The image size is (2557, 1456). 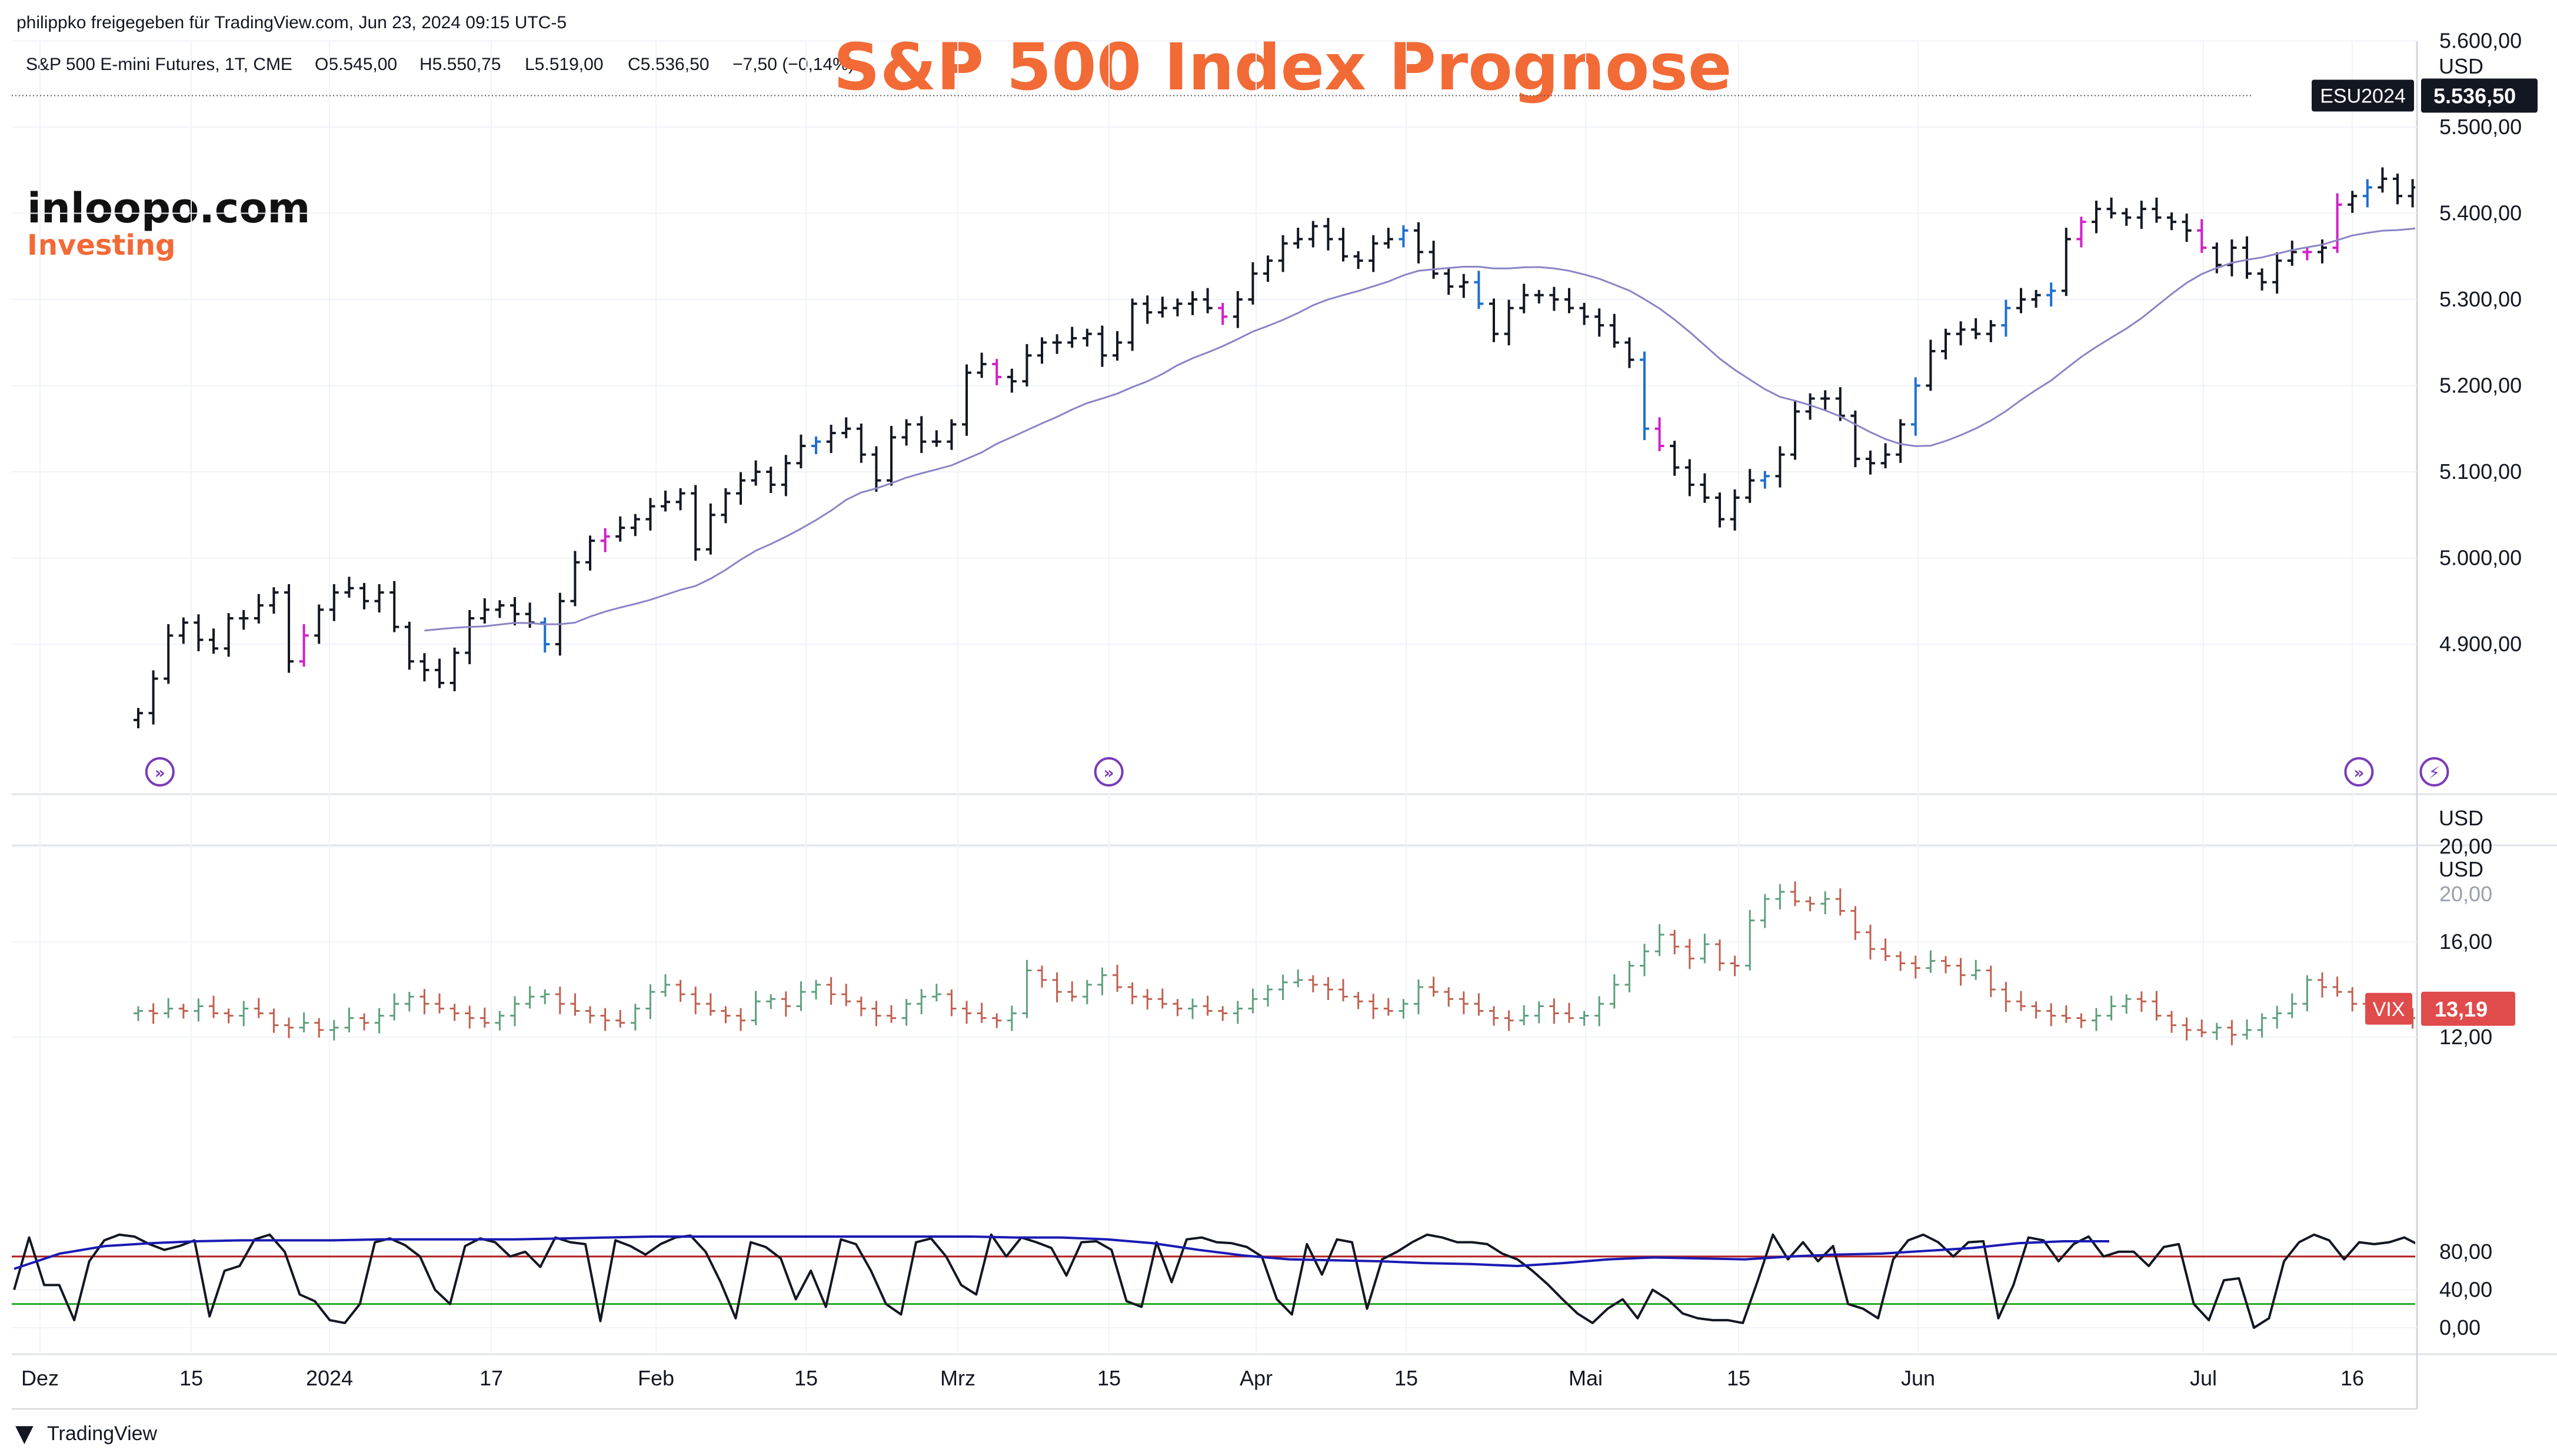 I want to click on close-value: C5.536,50, so click(x=668, y=64).